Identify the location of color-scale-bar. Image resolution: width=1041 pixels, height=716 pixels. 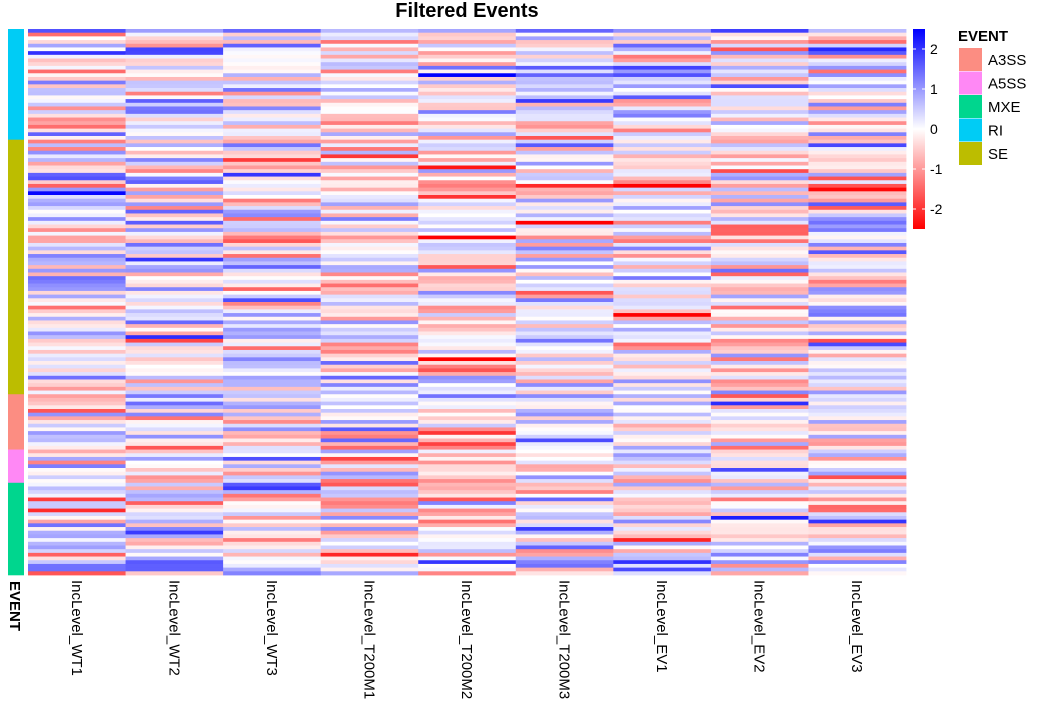
(919, 129).